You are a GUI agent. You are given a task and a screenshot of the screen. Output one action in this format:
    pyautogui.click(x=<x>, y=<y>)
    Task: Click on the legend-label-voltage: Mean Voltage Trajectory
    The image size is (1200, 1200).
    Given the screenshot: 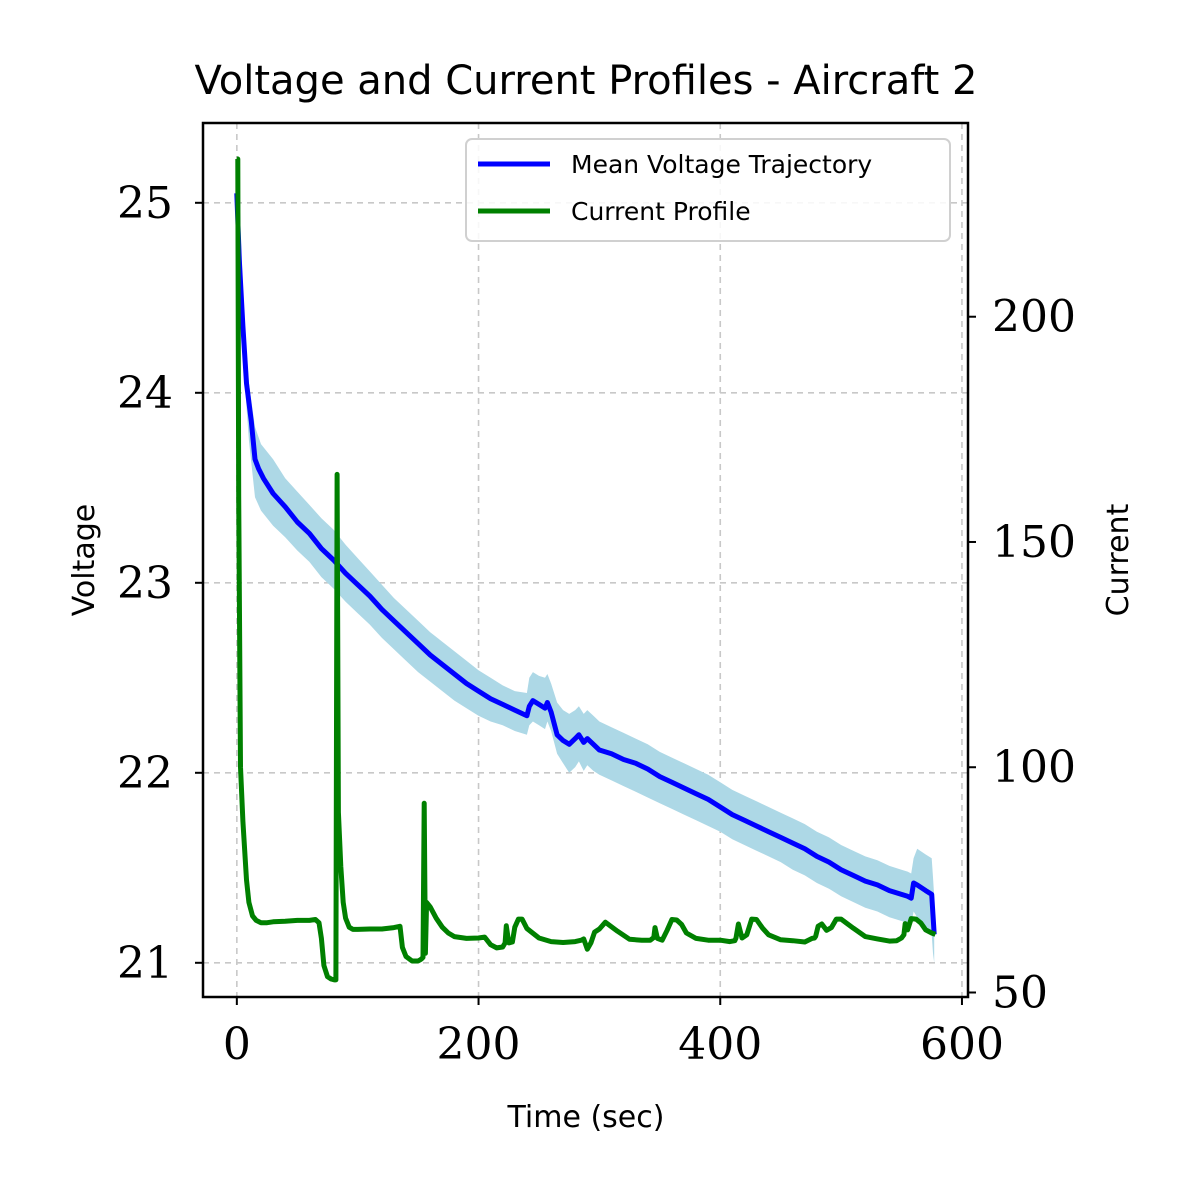 What is the action you would take?
    pyautogui.click(x=721, y=164)
    